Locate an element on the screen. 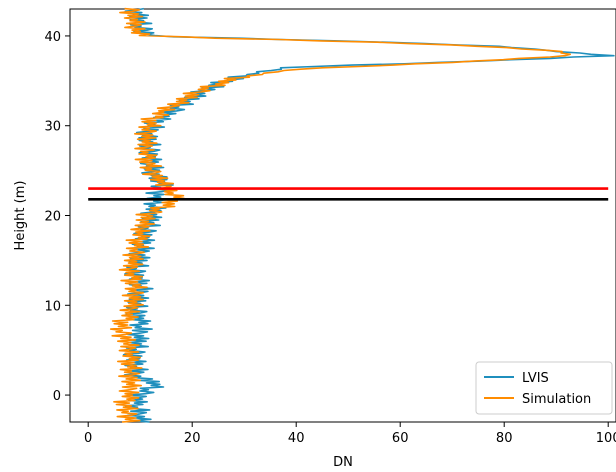 The image size is (616, 472). y-tick-label: 40 is located at coordinates (52, 37).